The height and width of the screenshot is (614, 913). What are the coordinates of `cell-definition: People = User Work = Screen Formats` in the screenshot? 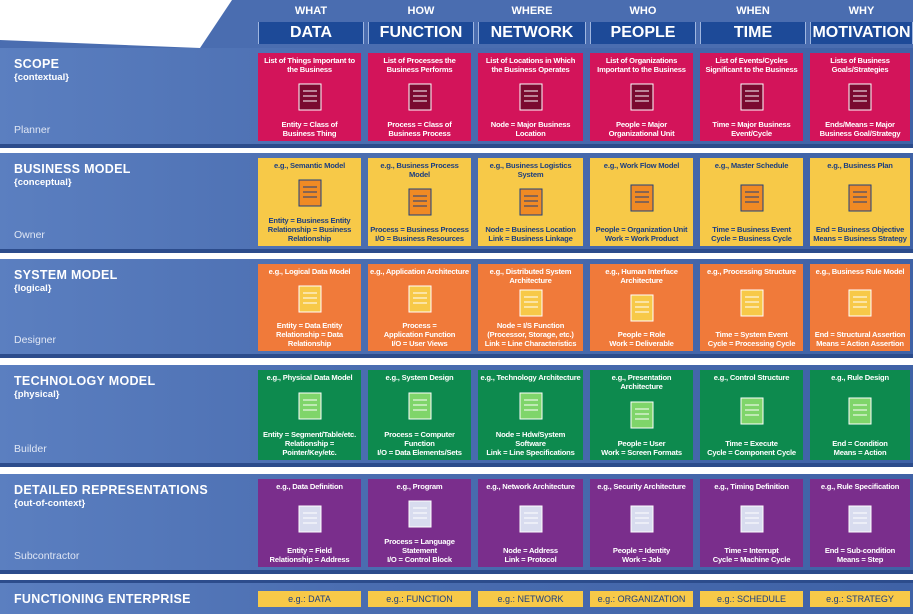 It's located at (641, 448).